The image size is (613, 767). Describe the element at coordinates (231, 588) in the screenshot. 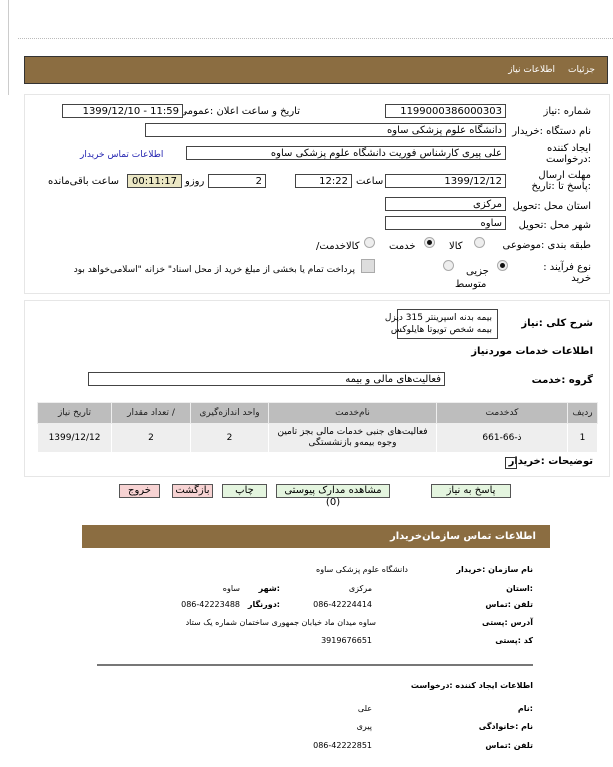

I see `city-value: ساوه` at that location.